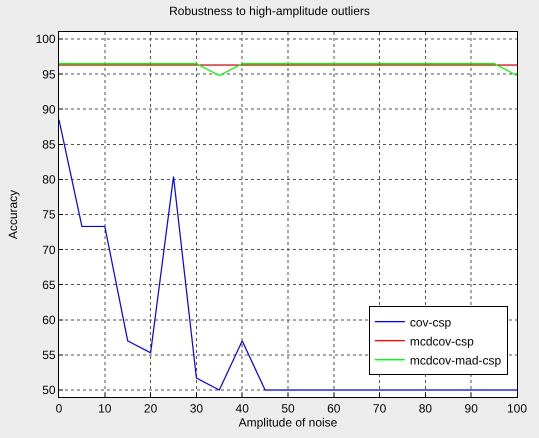  Describe the element at coordinates (49, 179) in the screenshot. I see `y-tick-label: 80` at that location.